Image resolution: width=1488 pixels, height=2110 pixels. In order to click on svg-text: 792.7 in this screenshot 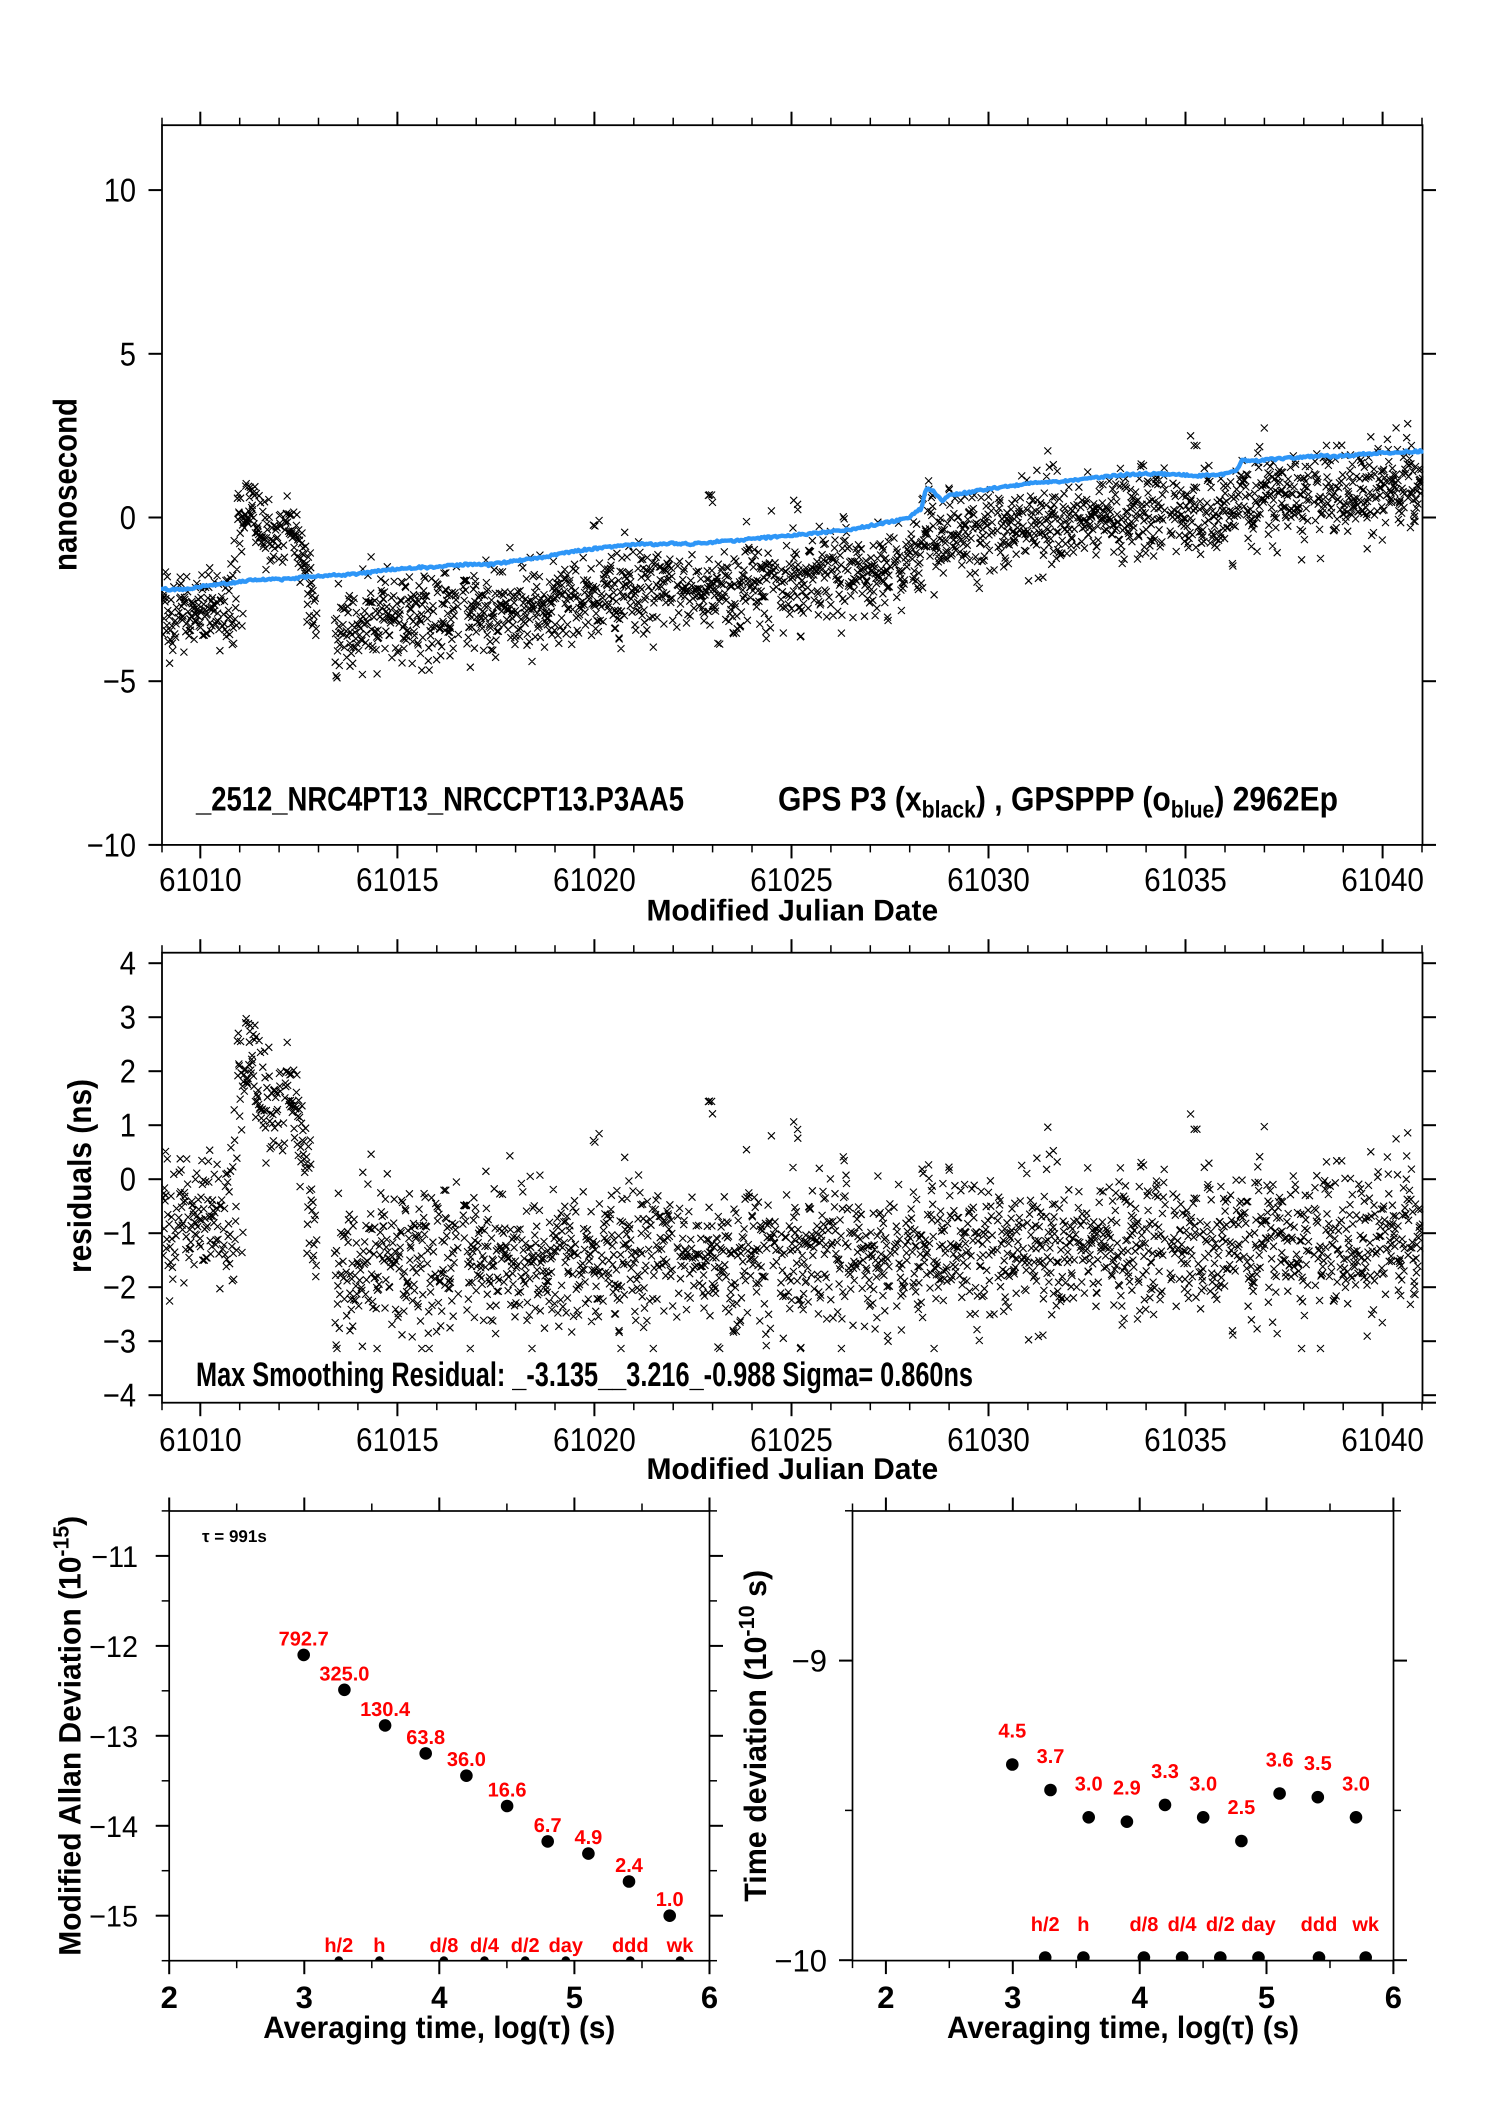, I will do `click(304, 1639)`.